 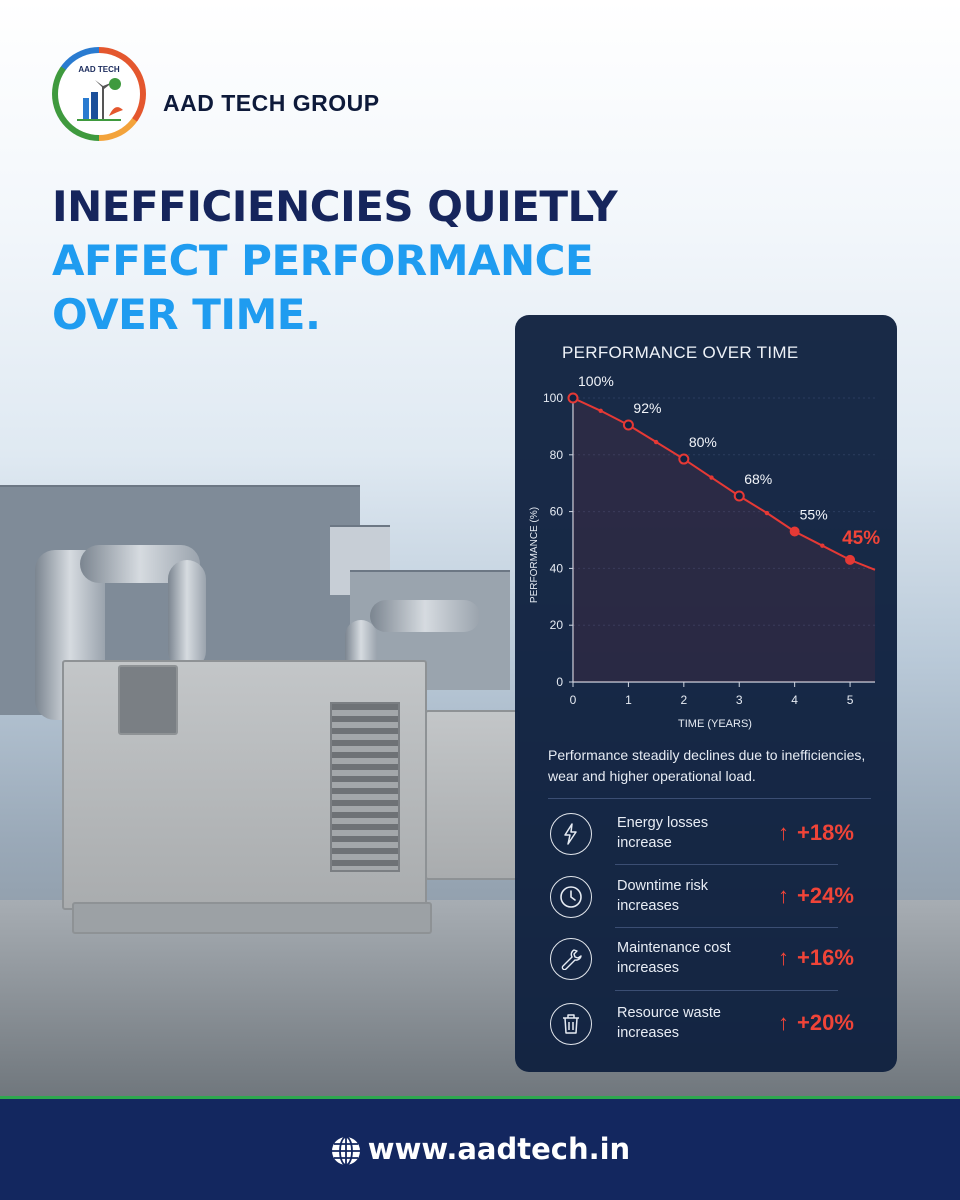 What do you see at coordinates (571, 834) in the screenshot?
I see `lightning-icon` at bounding box center [571, 834].